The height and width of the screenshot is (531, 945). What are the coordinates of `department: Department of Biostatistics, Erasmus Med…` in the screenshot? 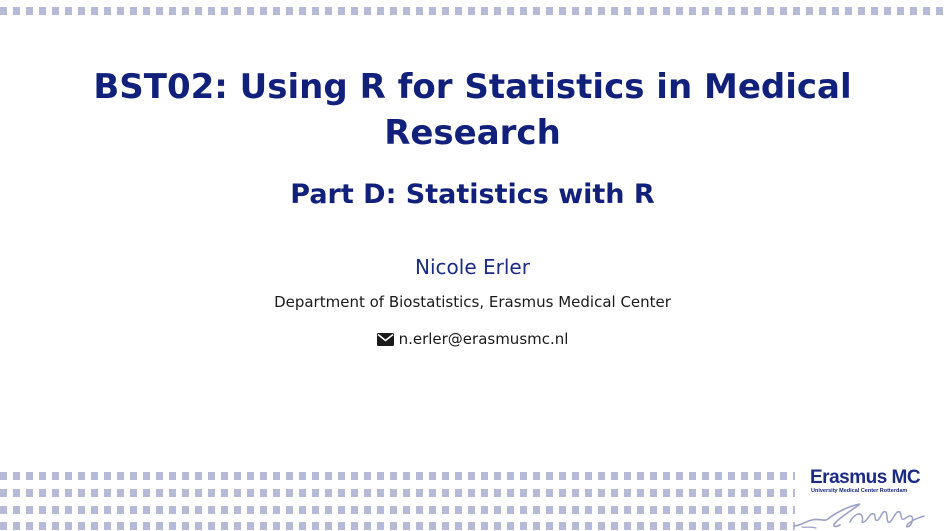 It's located at (472, 302).